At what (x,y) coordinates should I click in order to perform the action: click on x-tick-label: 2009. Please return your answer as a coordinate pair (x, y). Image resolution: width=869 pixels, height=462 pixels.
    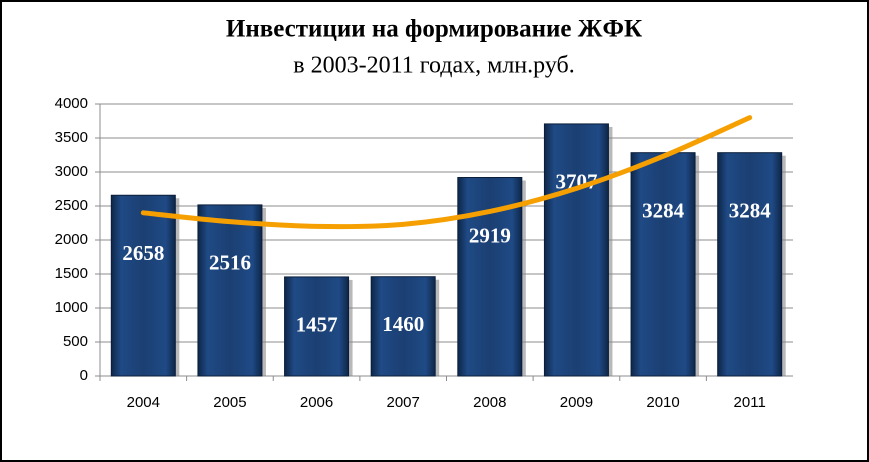
    Looking at the image, I should click on (576, 402).